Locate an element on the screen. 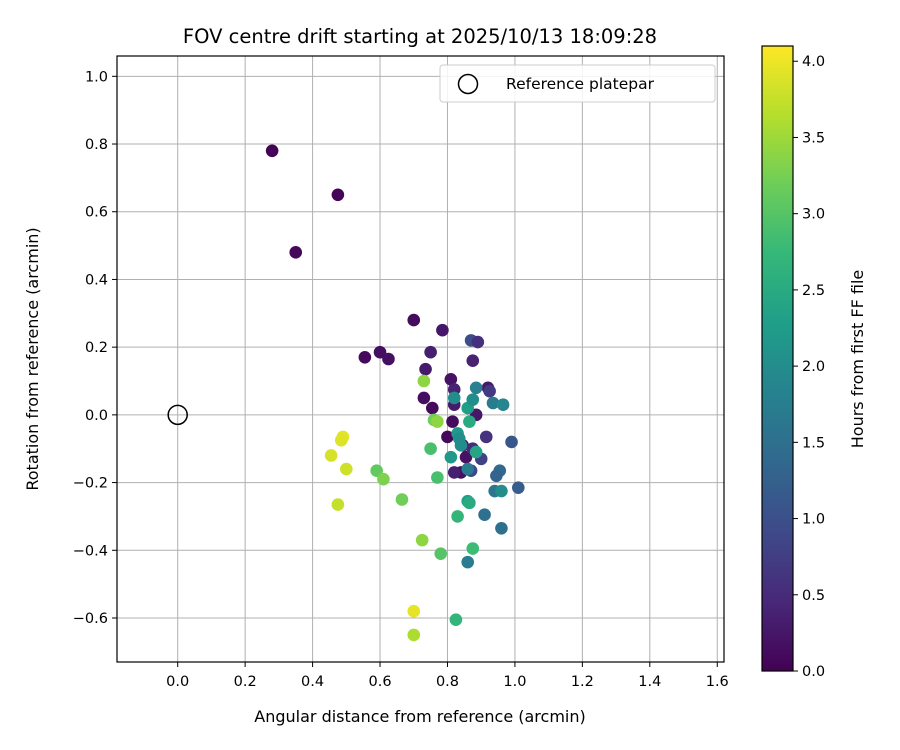 The image size is (900, 750). colorbar-tick-label: 1.5 is located at coordinates (813, 443).